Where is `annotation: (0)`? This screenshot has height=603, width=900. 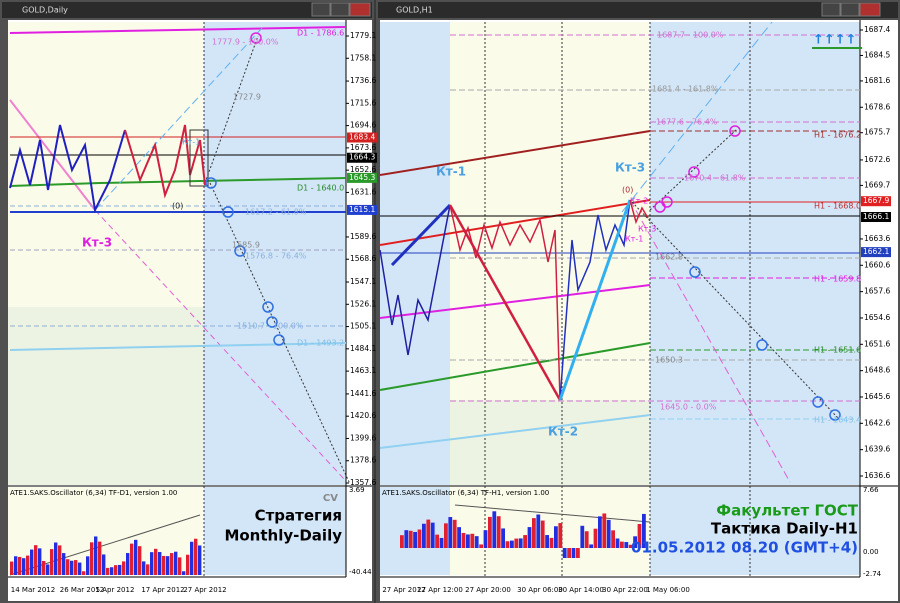
annotation: (0) is located at coordinates (177, 206).